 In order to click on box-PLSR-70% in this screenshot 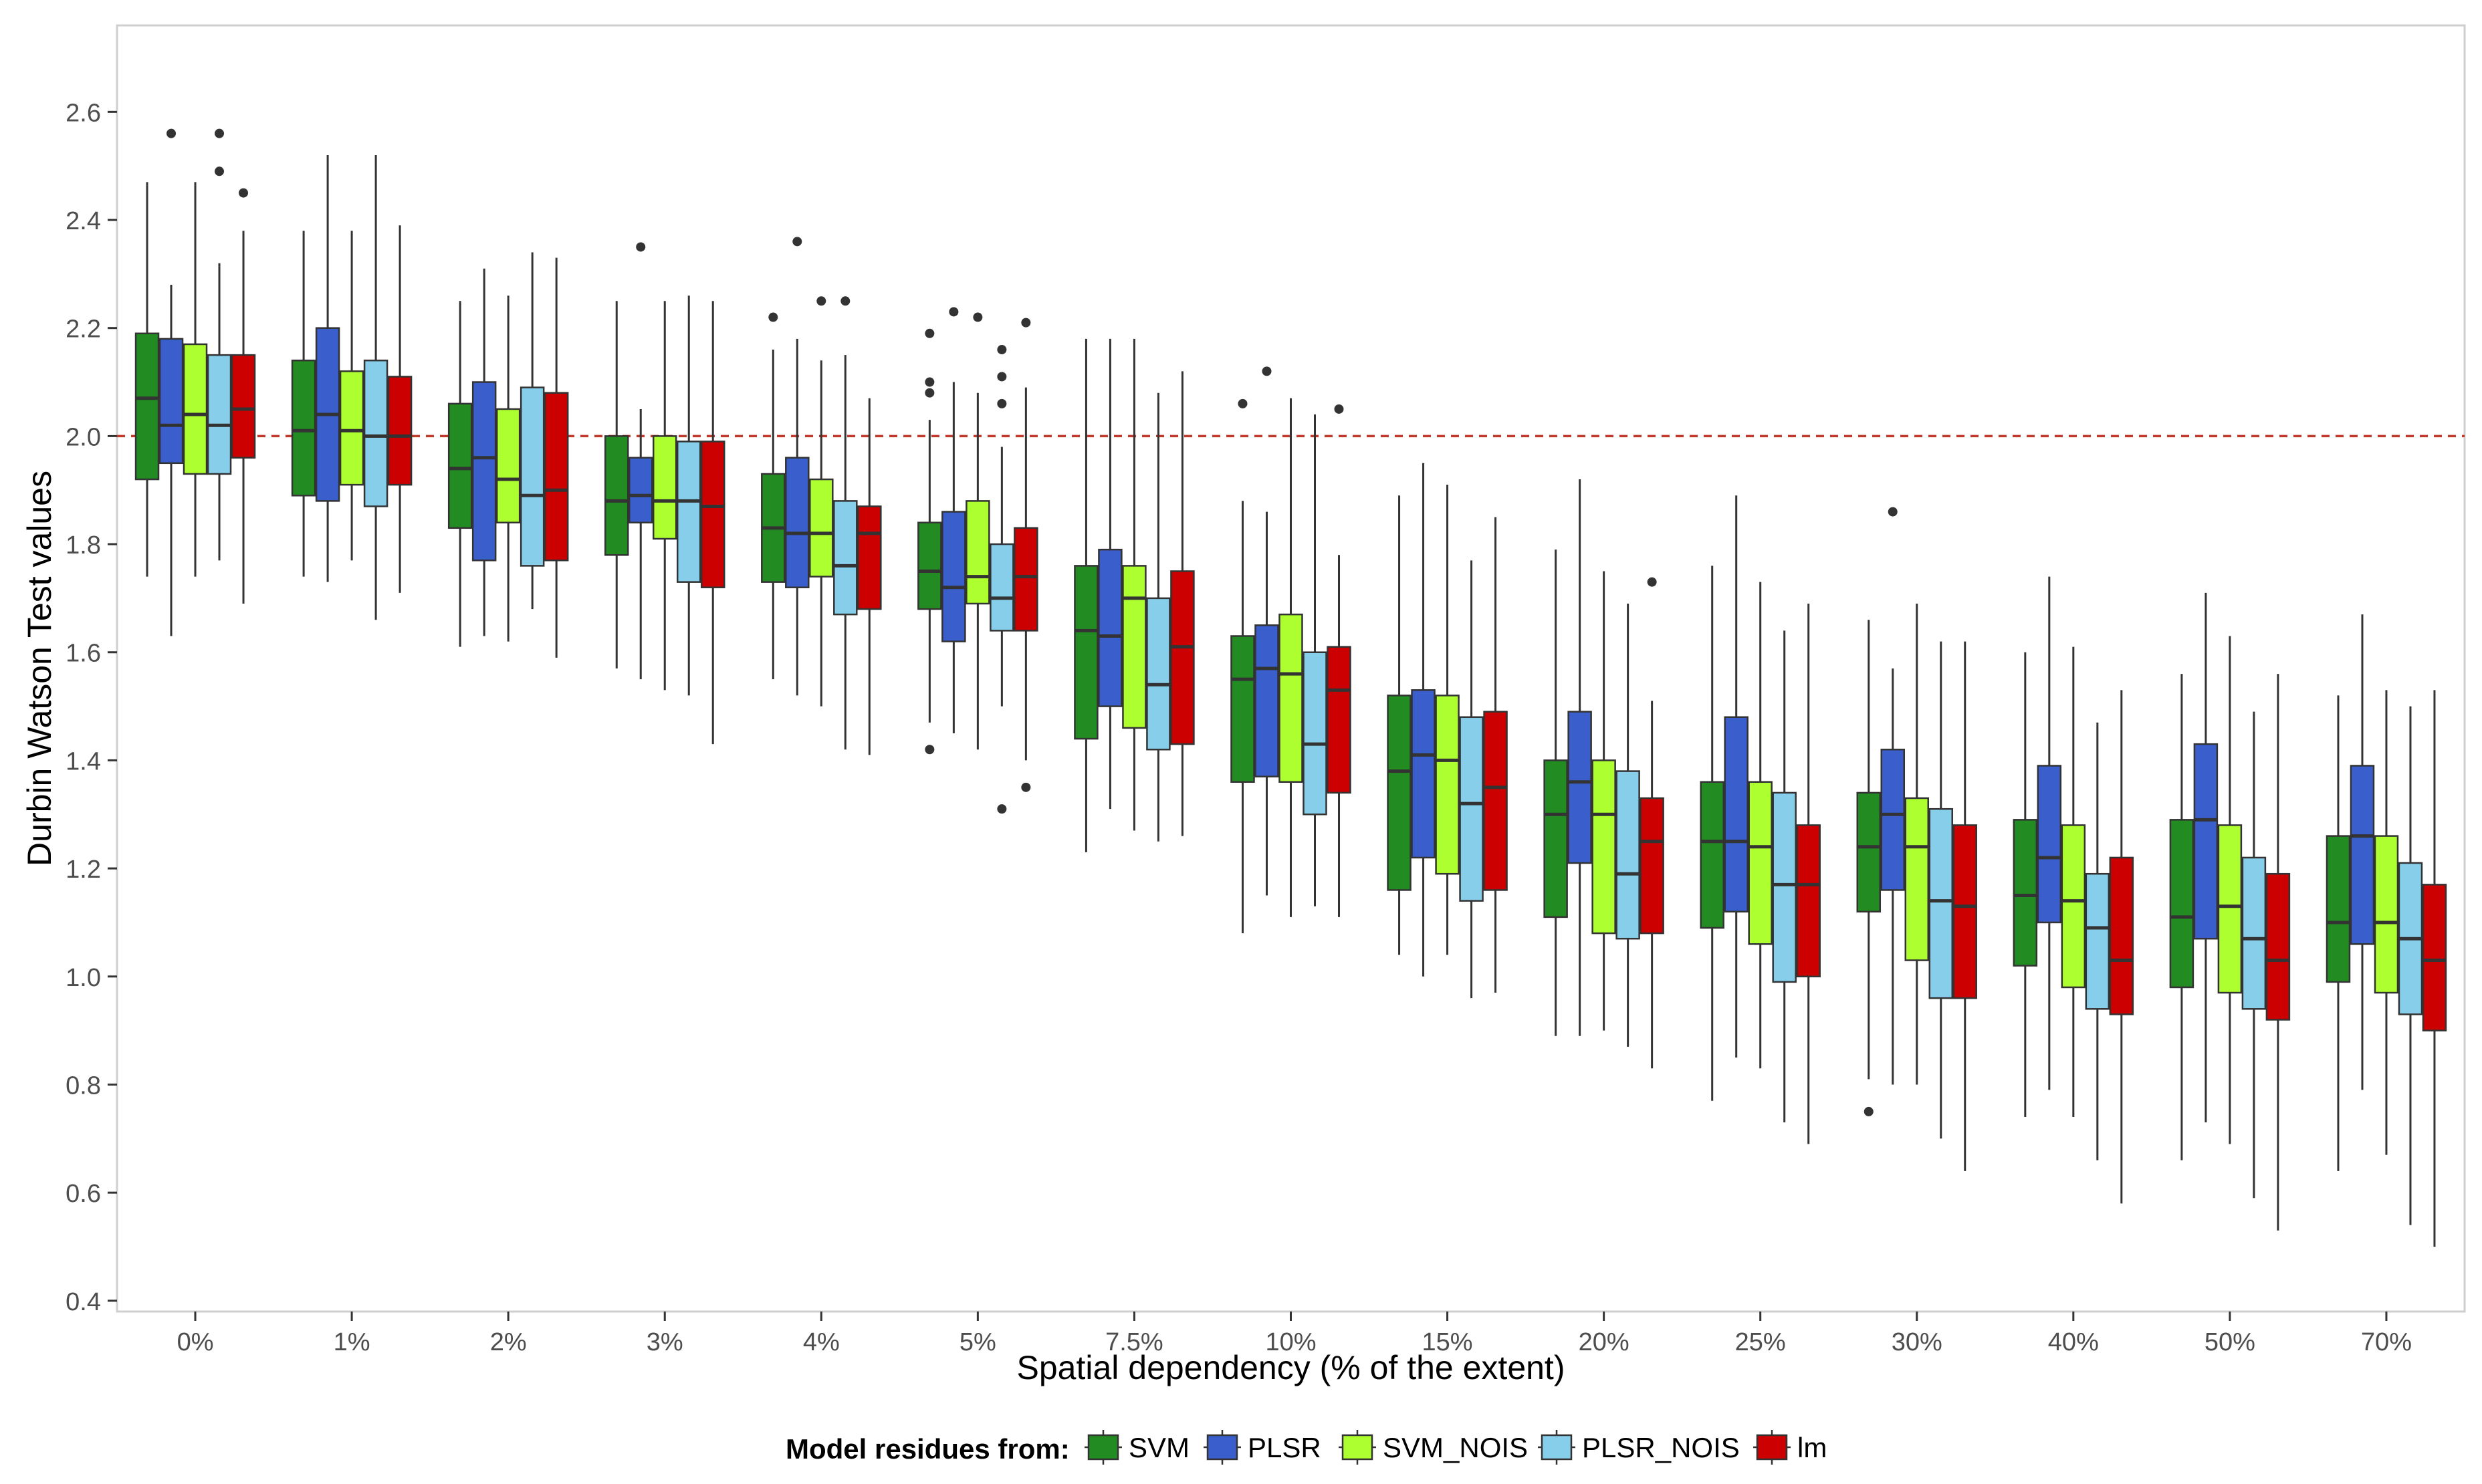, I will do `click(2362, 852)`.